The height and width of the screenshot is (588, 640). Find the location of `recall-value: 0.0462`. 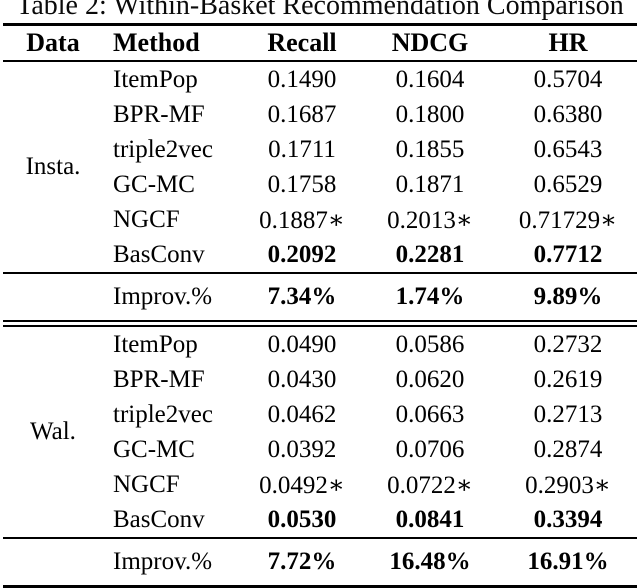

recall-value: 0.0462 is located at coordinates (302, 414).